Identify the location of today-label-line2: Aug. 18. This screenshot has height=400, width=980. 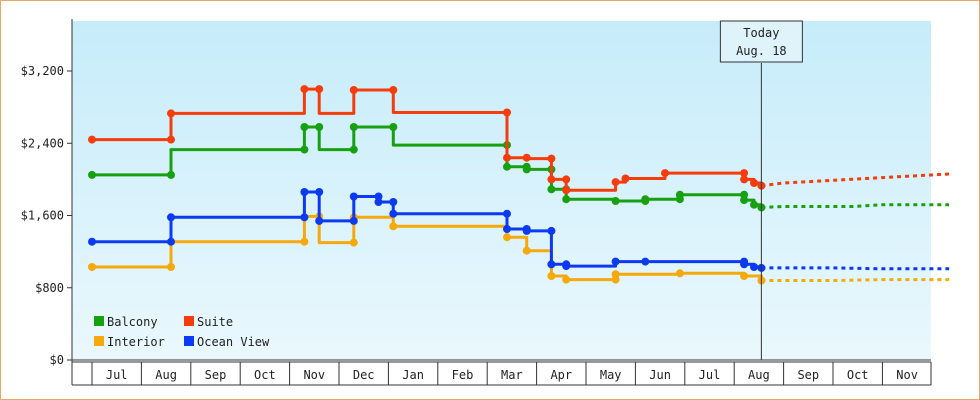
(761, 51).